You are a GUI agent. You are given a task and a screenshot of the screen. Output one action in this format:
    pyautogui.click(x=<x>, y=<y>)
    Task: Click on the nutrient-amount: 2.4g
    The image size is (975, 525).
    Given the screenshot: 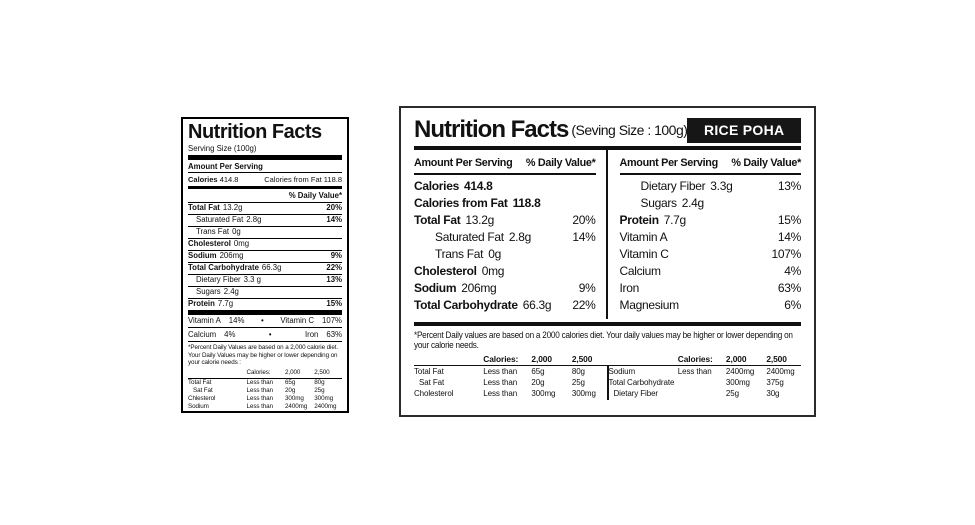 What is the action you would take?
    pyautogui.click(x=692, y=203)
    